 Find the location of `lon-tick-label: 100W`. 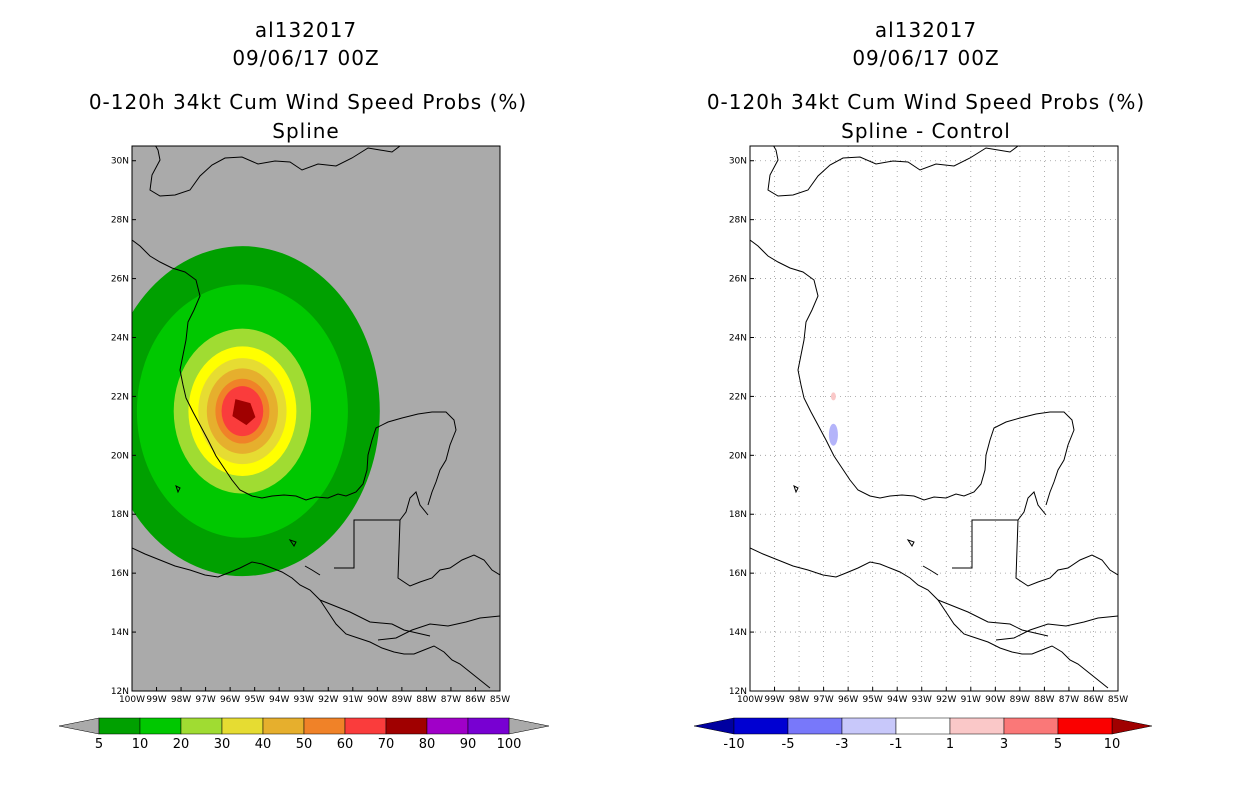

lon-tick-label: 100W is located at coordinates (750, 700).